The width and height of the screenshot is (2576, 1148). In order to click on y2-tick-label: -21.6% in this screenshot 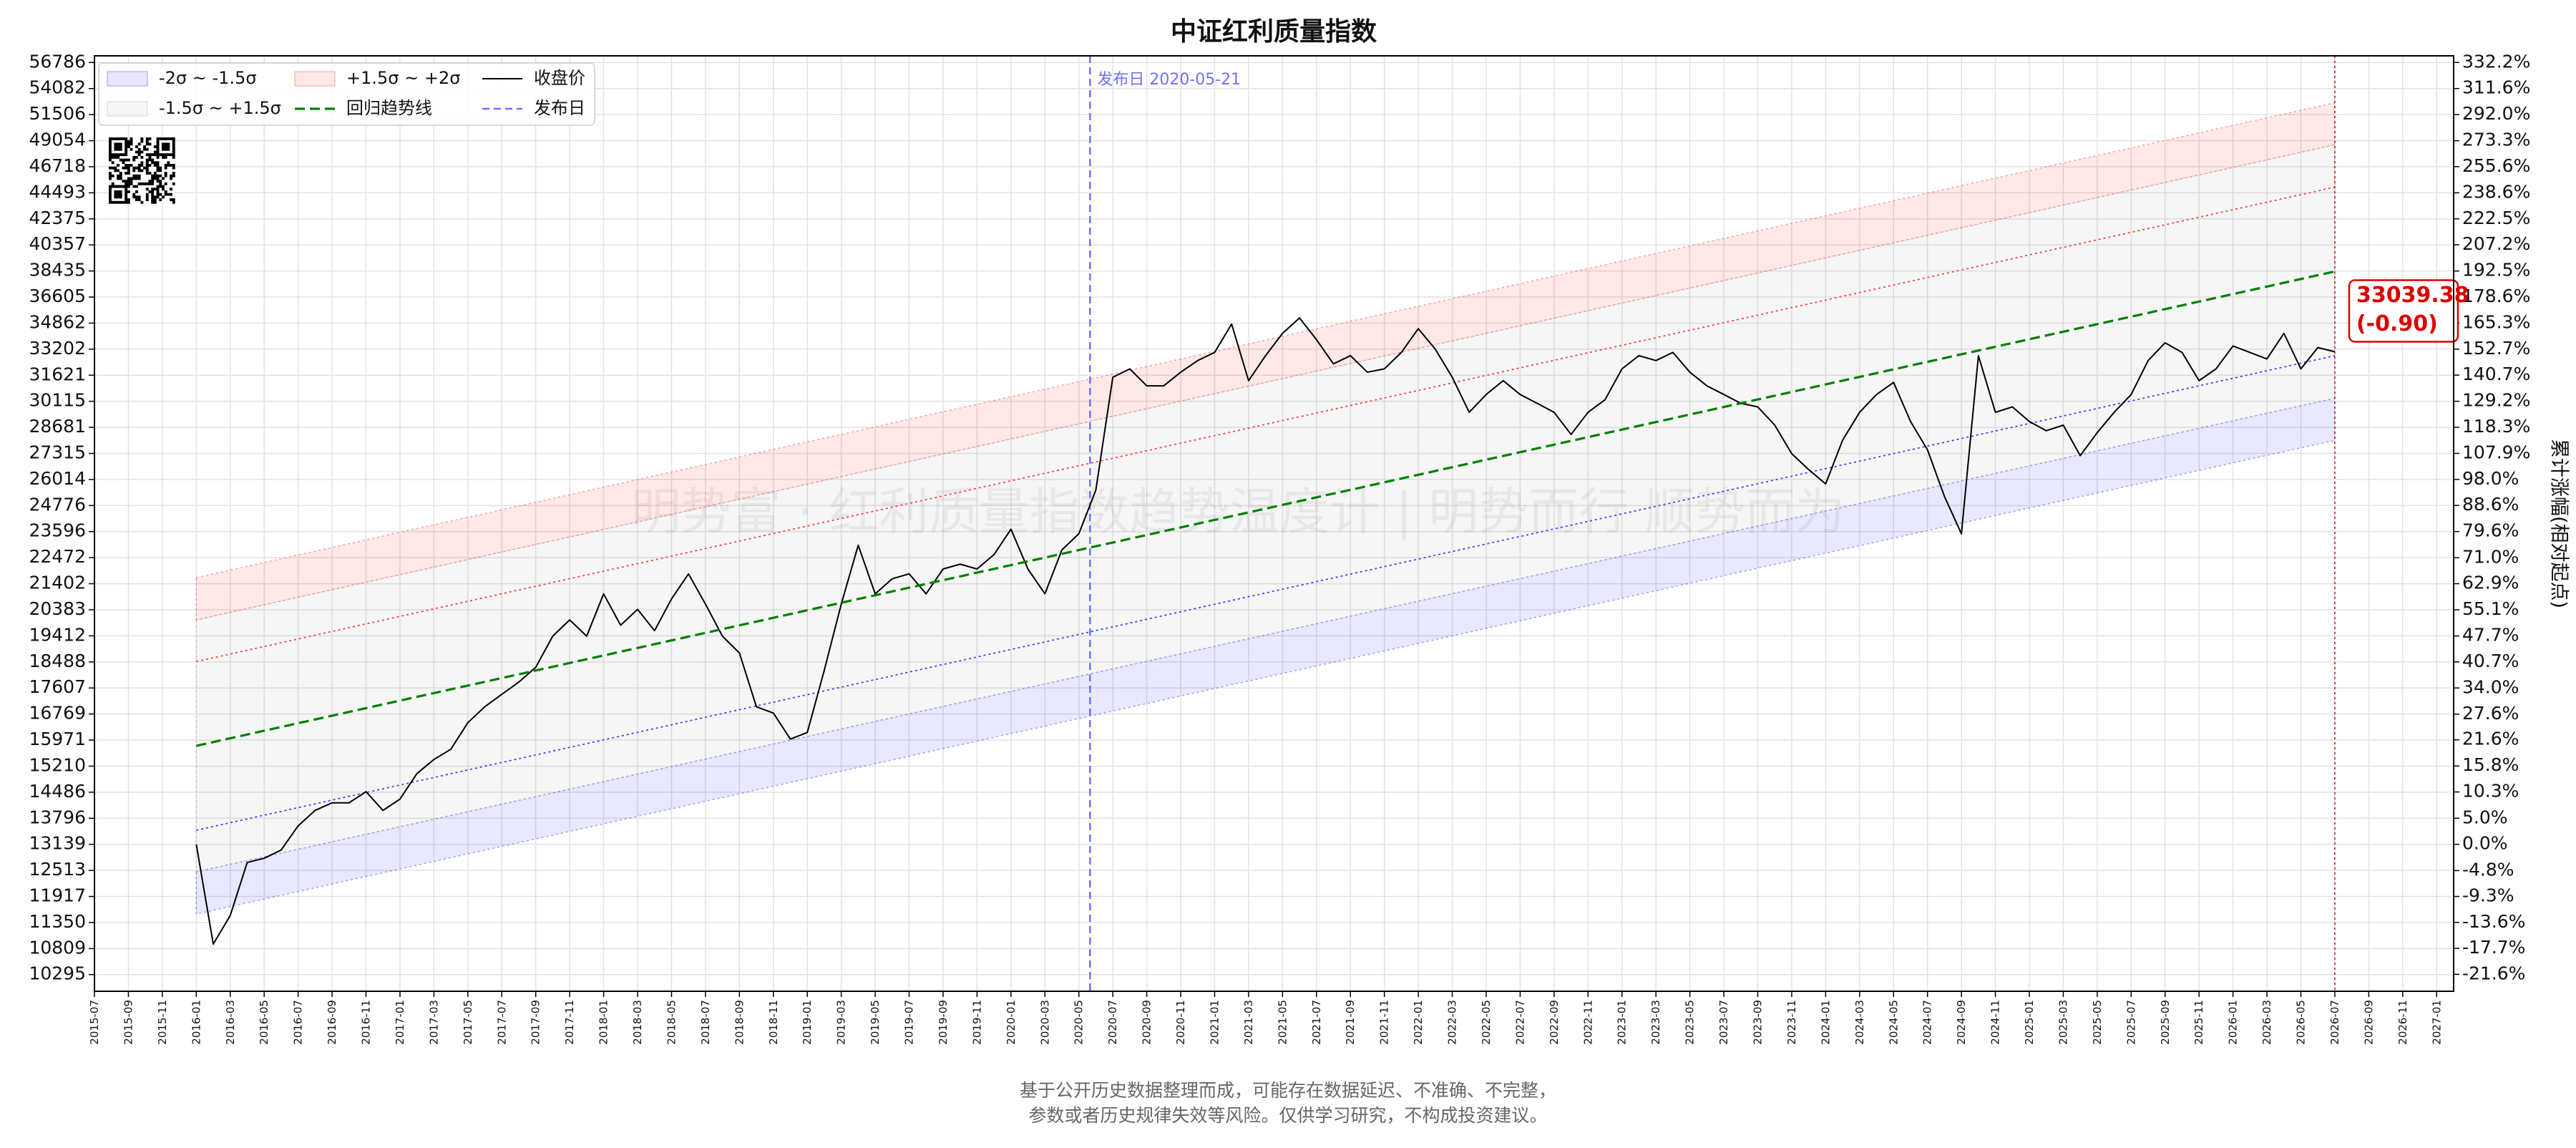, I will do `click(2493, 973)`.